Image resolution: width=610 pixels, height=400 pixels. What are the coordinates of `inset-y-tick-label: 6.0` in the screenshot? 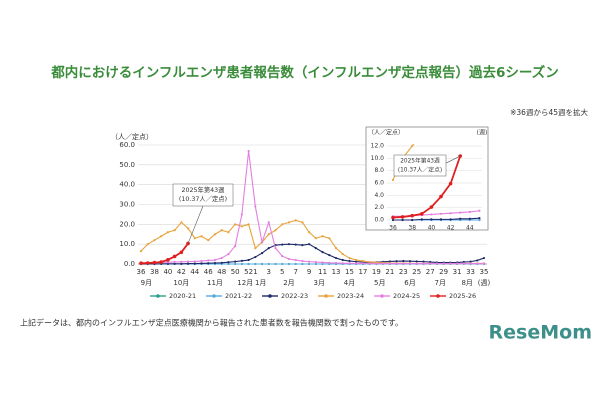 It's located at (379, 183).